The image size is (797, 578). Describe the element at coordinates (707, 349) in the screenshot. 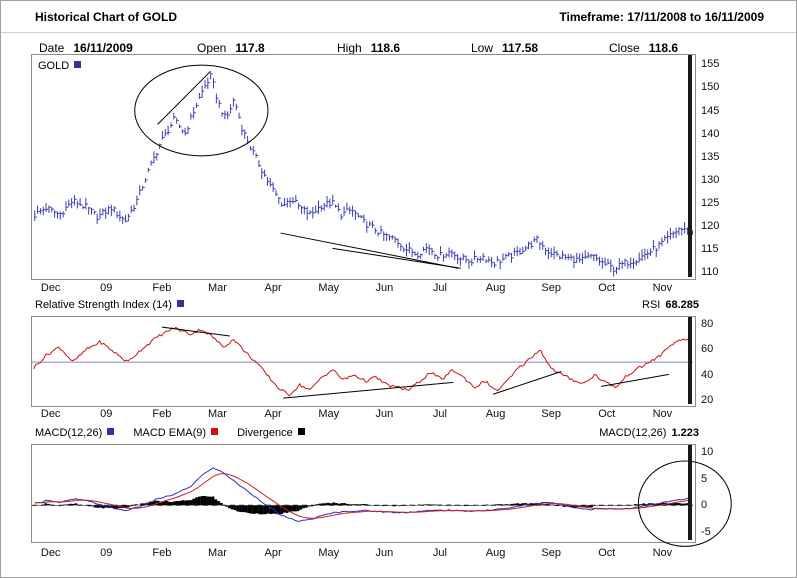

I see `y-axis-label: 60` at that location.